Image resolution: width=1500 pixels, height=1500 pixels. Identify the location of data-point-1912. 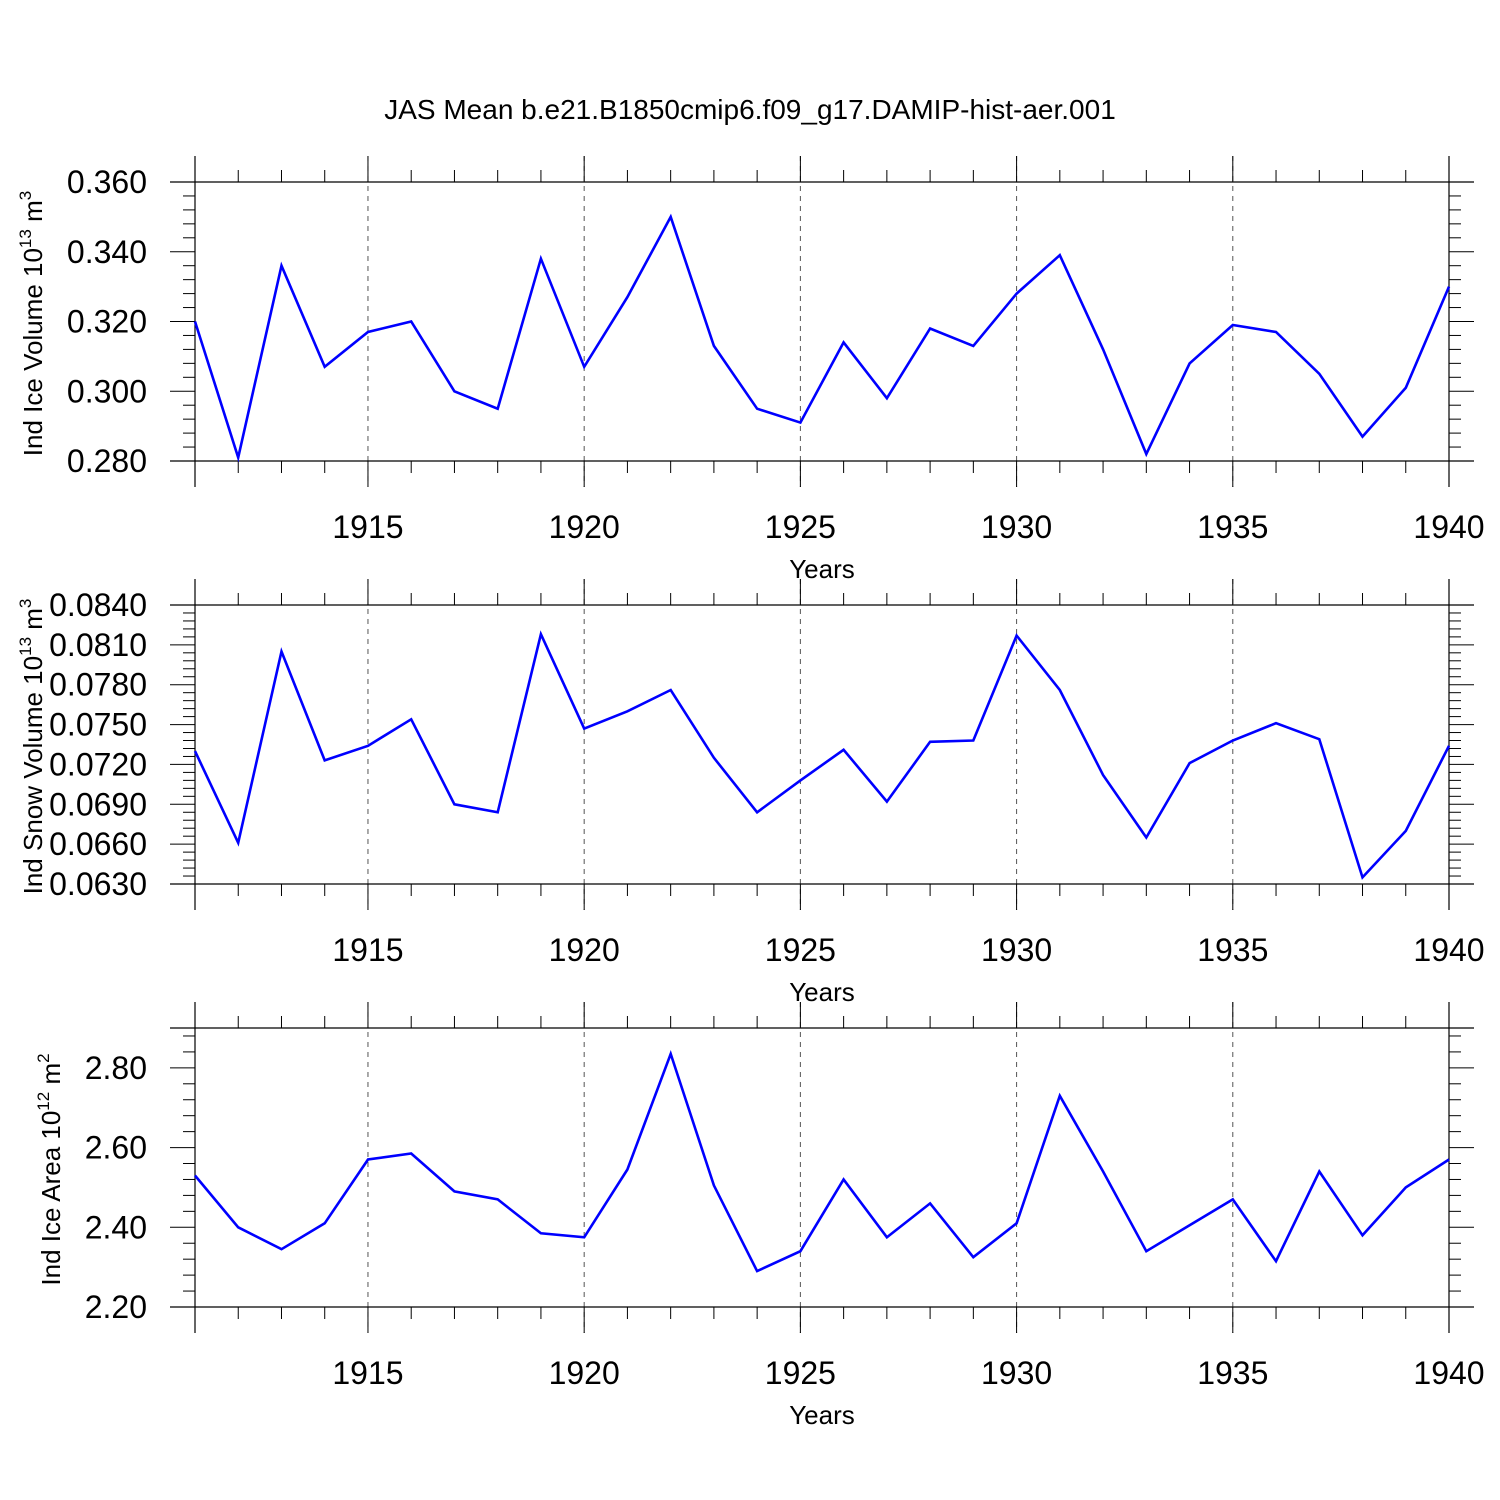
(238, 842).